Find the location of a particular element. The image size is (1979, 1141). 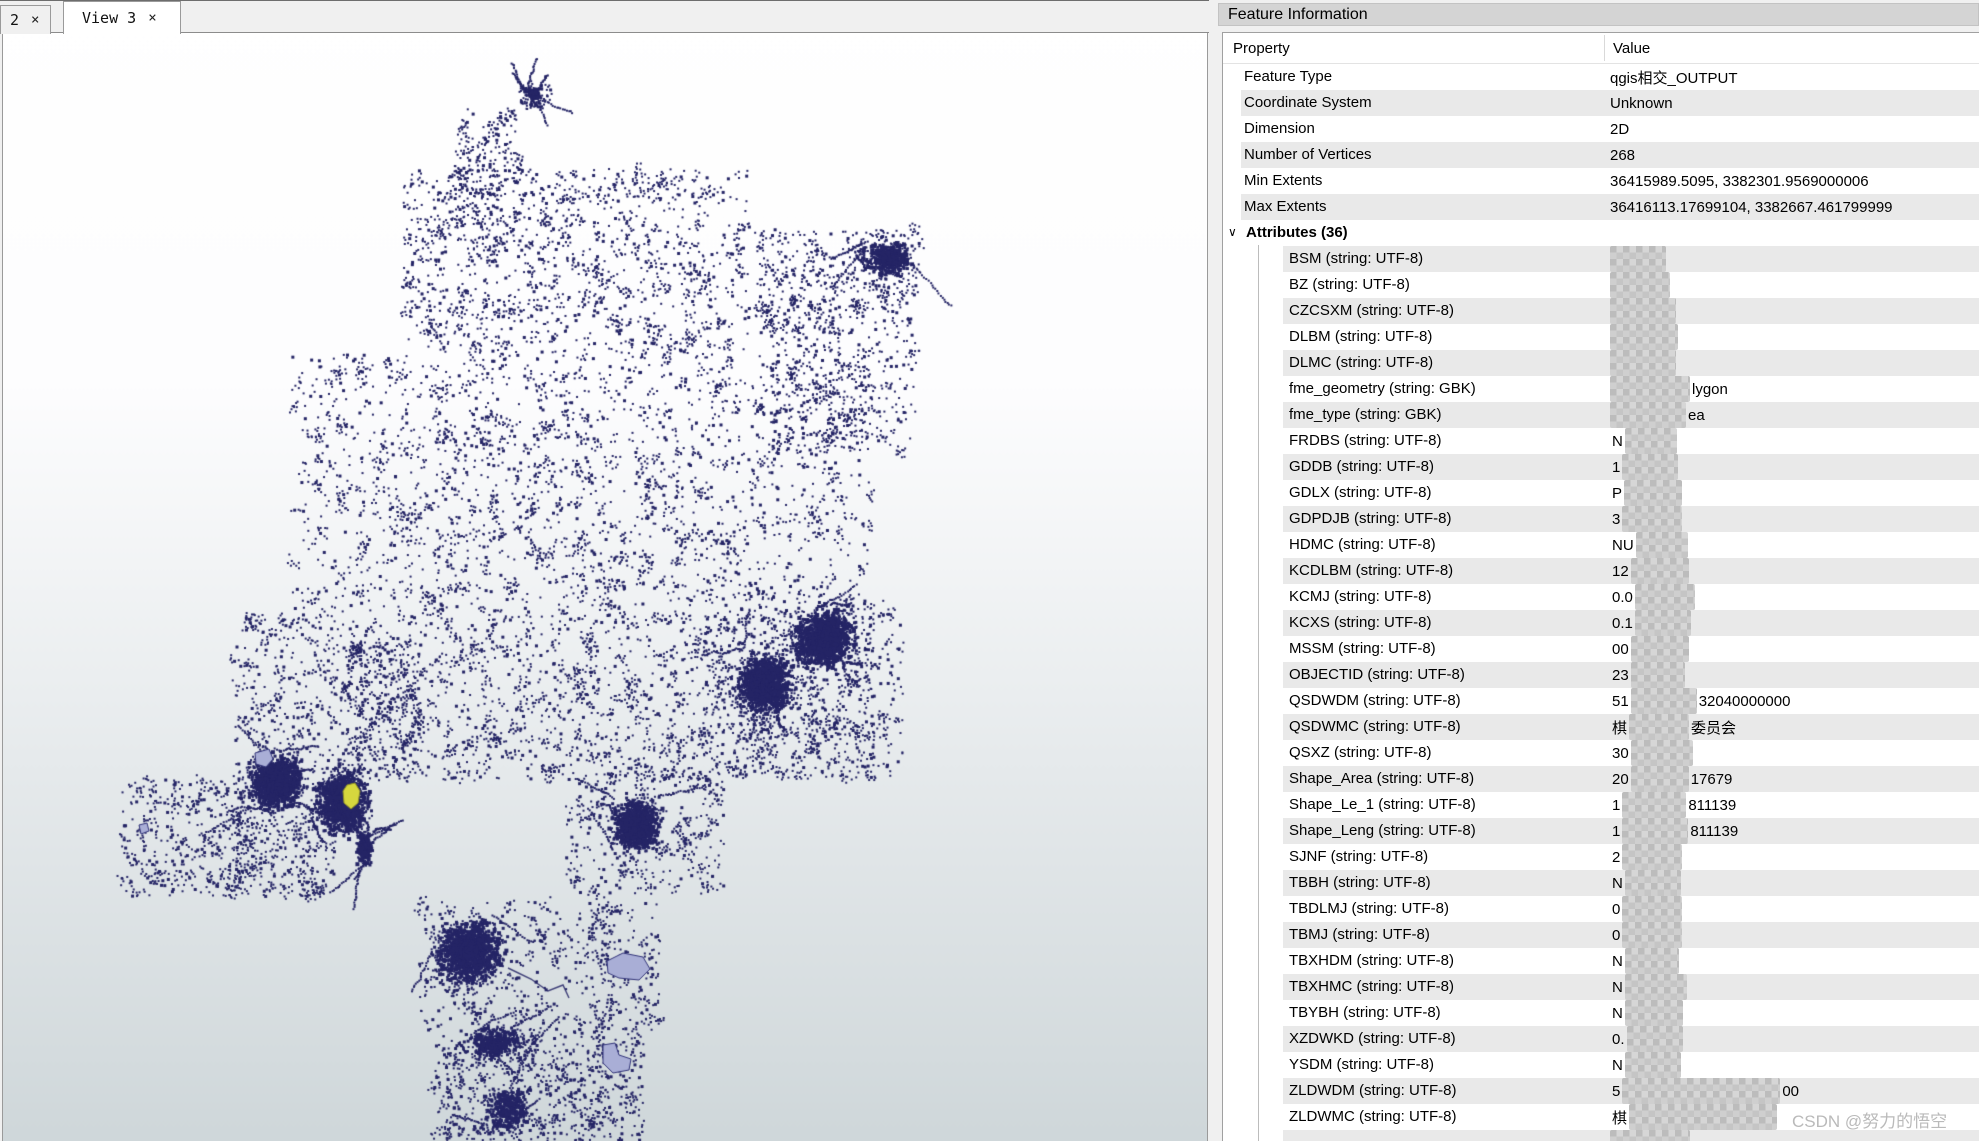

attribute-row: SJNF (string: UTF-8) 2 is located at coordinates (1601, 857).